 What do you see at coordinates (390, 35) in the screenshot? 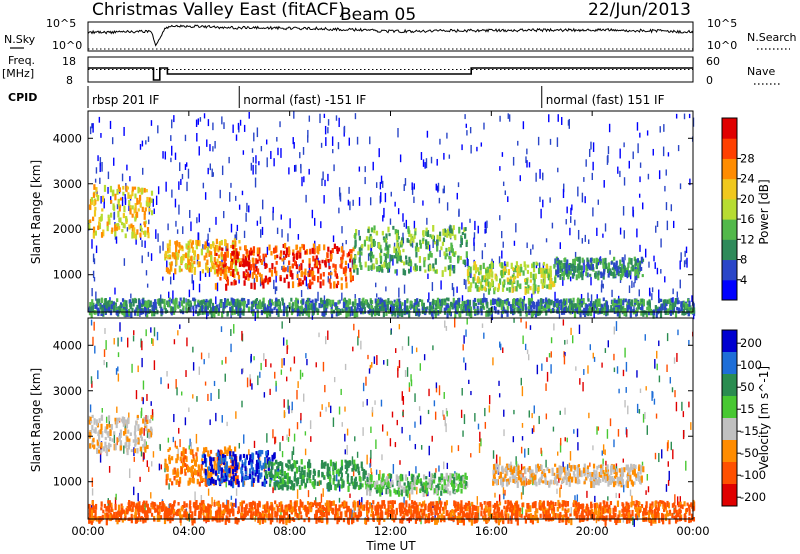
I see `nsky-series` at bounding box center [390, 35].